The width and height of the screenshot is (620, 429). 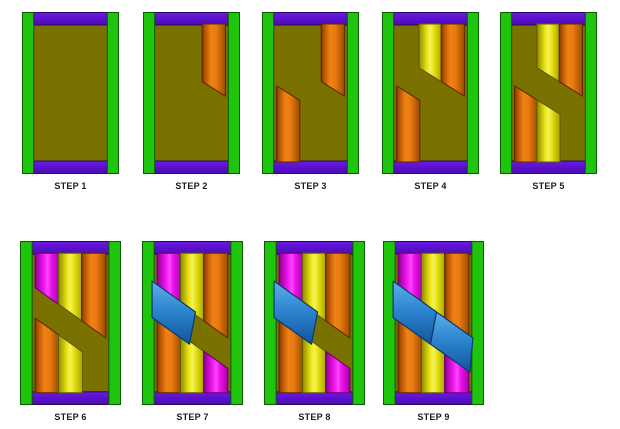 I want to click on step-label: STEP 5, so click(x=548, y=186).